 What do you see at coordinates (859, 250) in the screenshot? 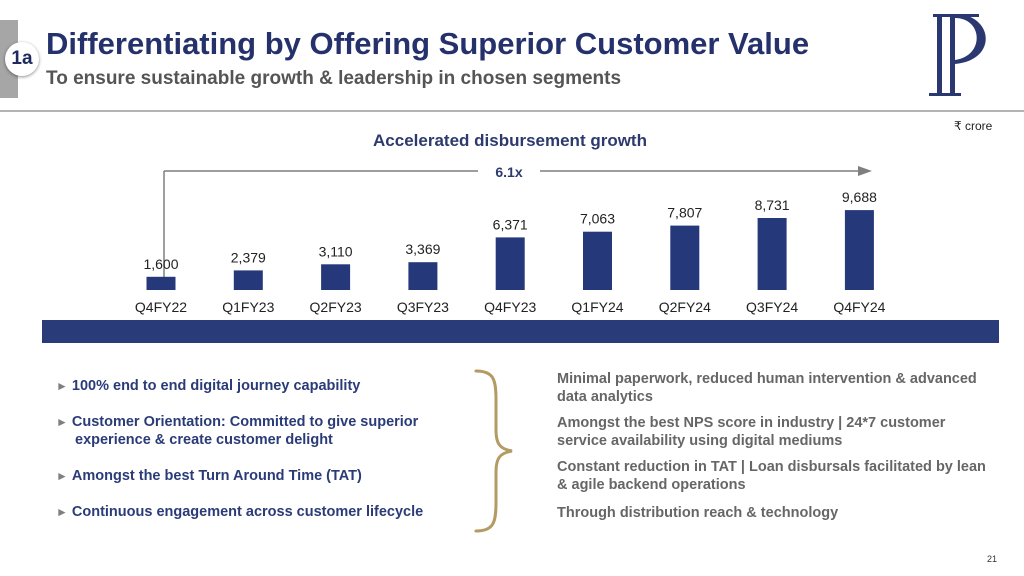
I see `bar-Q4FY24` at bounding box center [859, 250].